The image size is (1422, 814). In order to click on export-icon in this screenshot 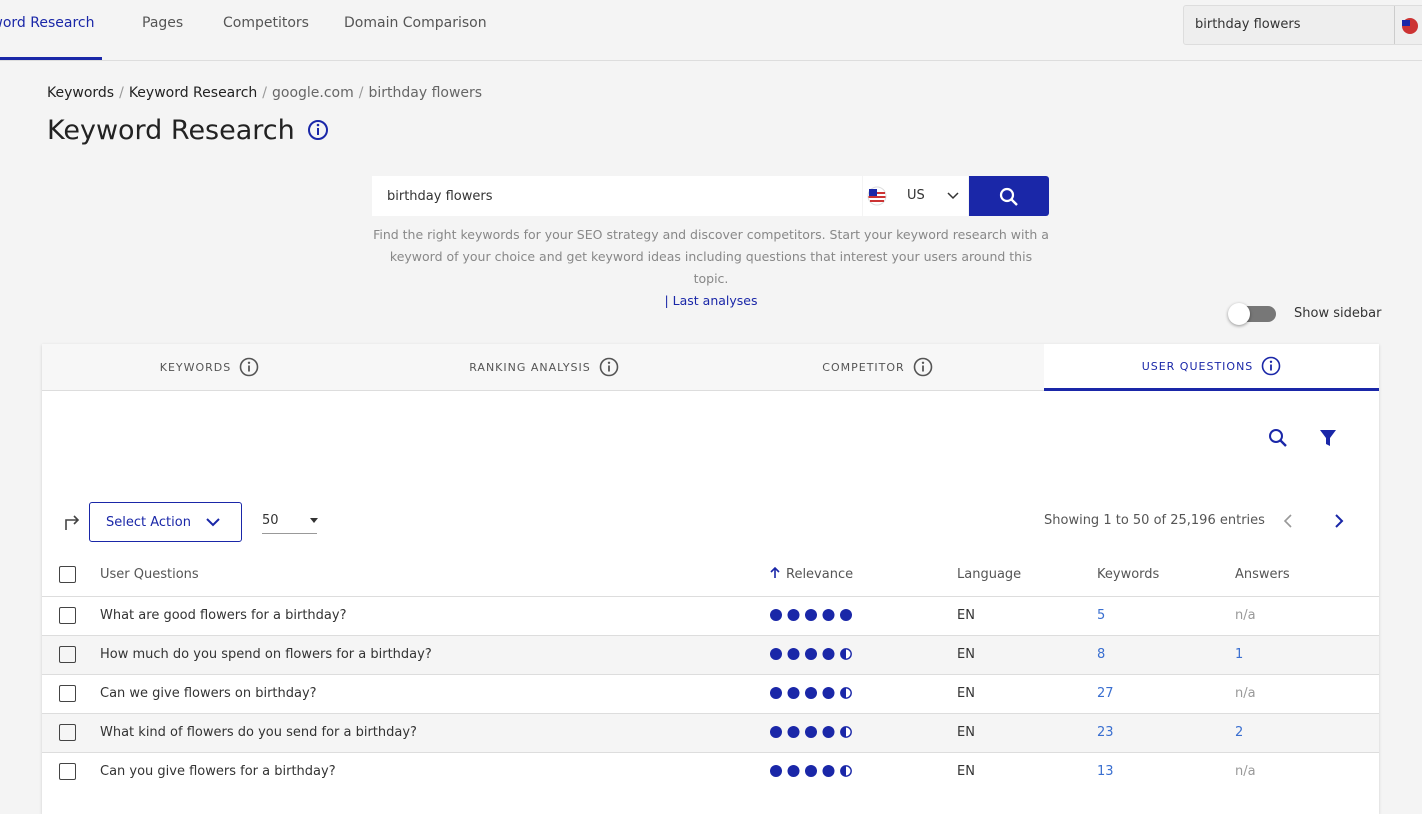, I will do `click(72, 522)`.